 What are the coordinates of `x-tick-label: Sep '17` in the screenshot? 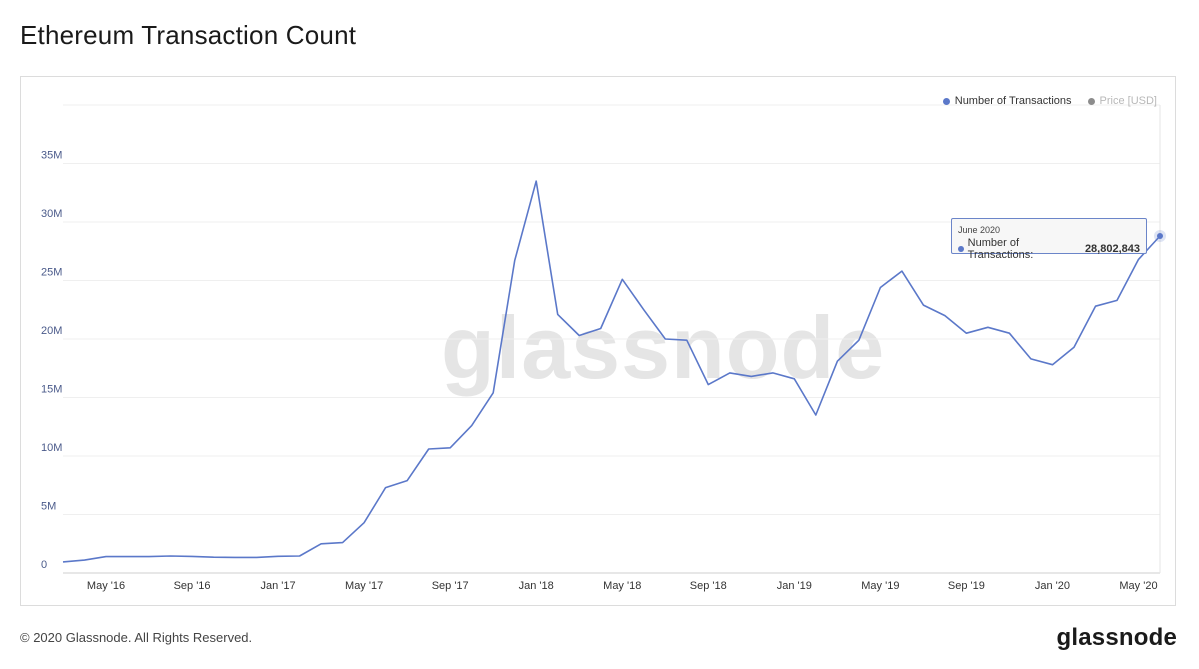 It's located at (450, 586).